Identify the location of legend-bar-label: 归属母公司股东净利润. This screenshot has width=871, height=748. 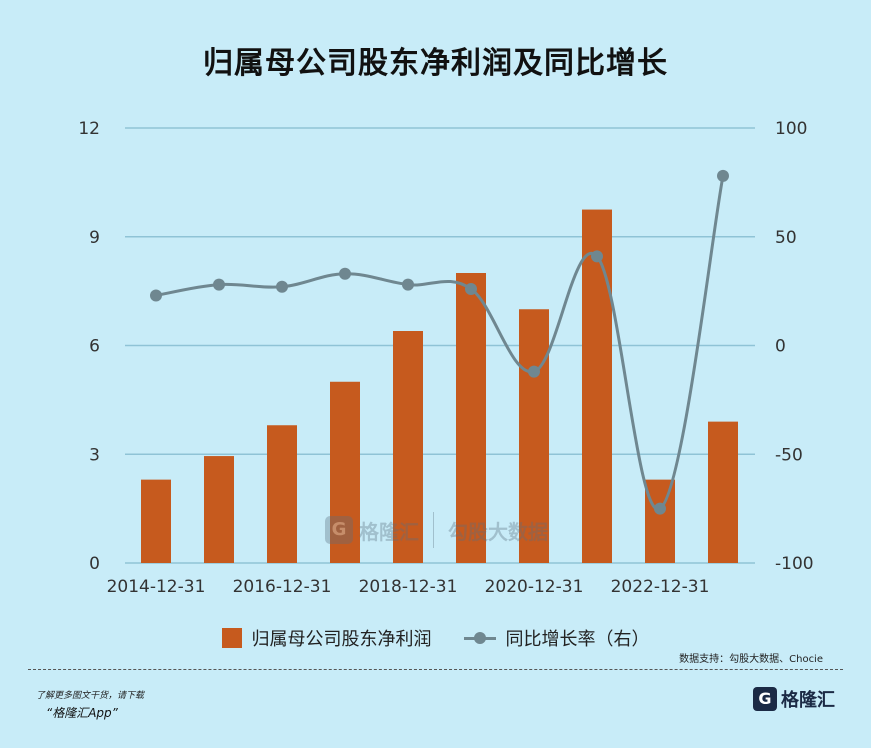
(341, 639).